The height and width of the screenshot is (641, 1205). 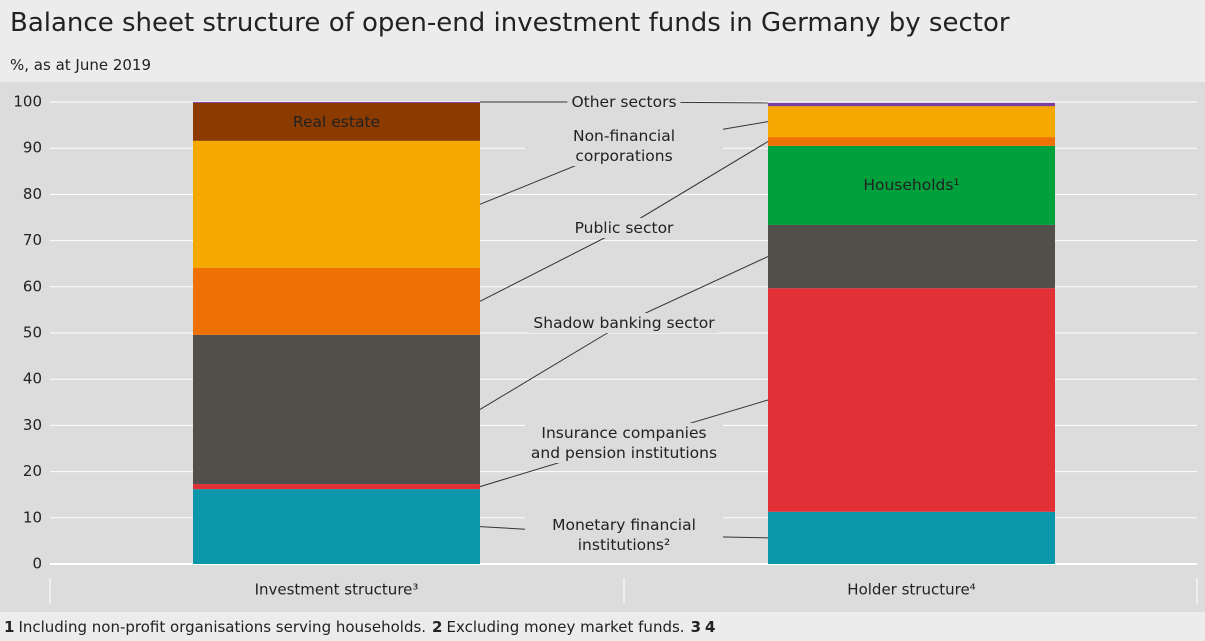 What do you see at coordinates (337, 590) in the screenshot?
I see `x-tick-label: Investment structure³` at bounding box center [337, 590].